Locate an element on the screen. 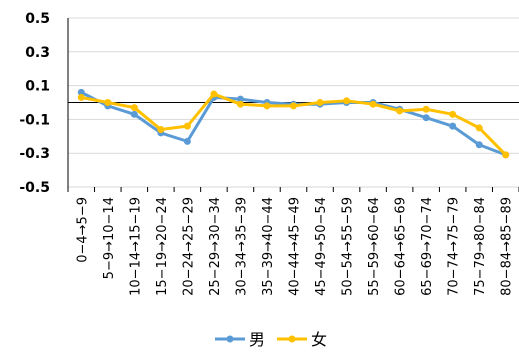 The image size is (519, 357). x-tick-label: 55−59→60−64 is located at coordinates (374, 246).